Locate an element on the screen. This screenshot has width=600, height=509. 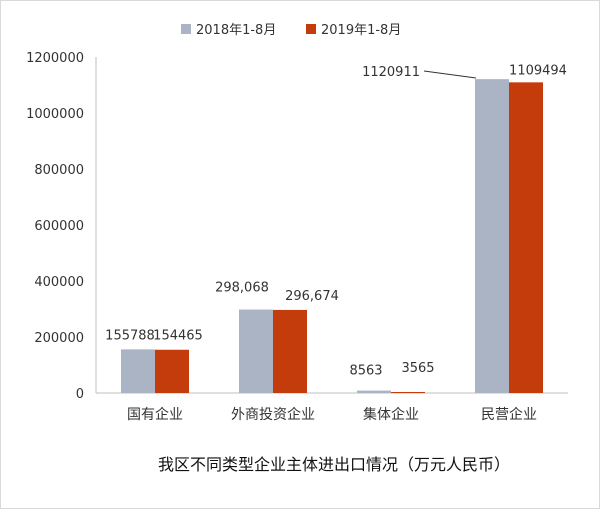
category-label: 国有企业 is located at coordinates (155, 414).